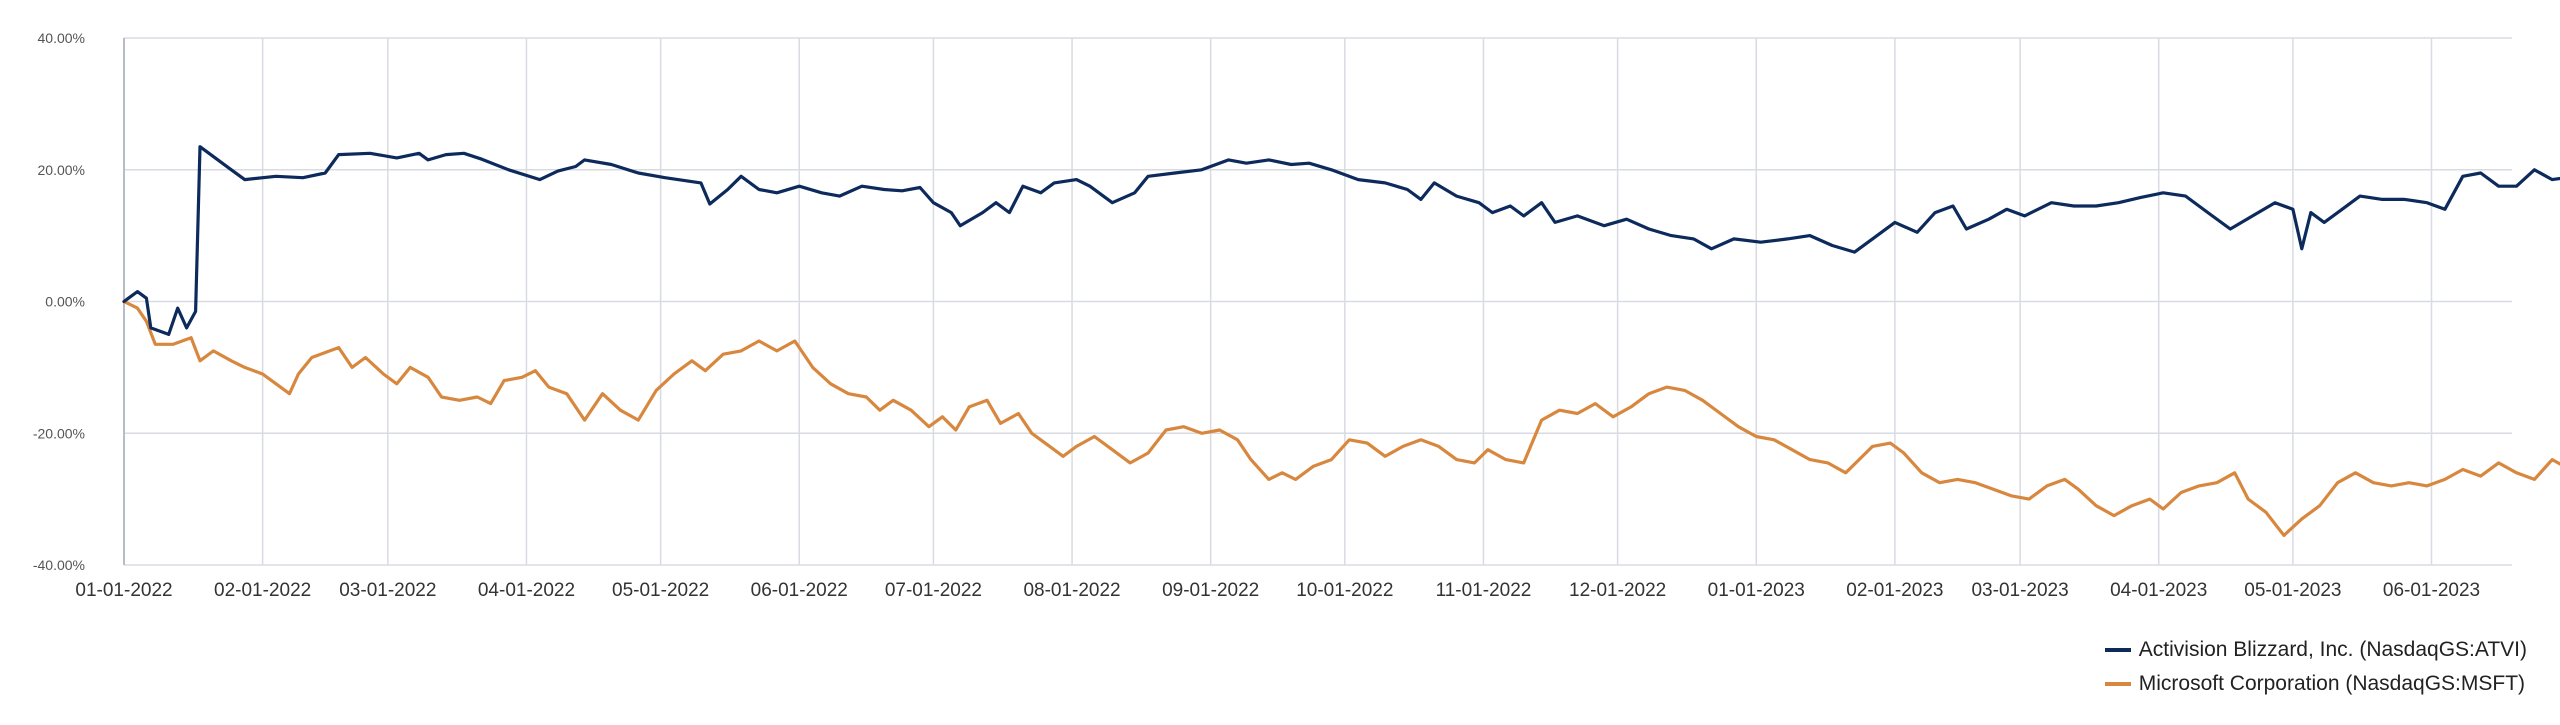 The height and width of the screenshot is (725, 2560). Describe the element at coordinates (387, 590) in the screenshot. I see `x-tick-label: 03-01-2022` at that location.